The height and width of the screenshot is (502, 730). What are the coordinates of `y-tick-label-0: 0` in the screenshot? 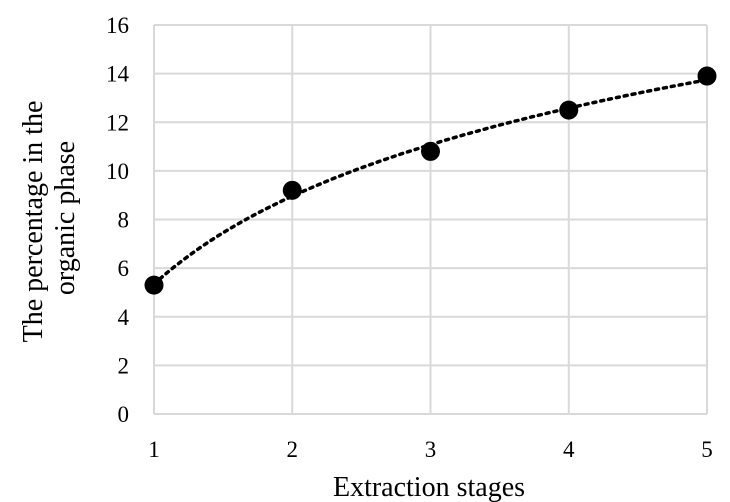 It's located at (124, 414).